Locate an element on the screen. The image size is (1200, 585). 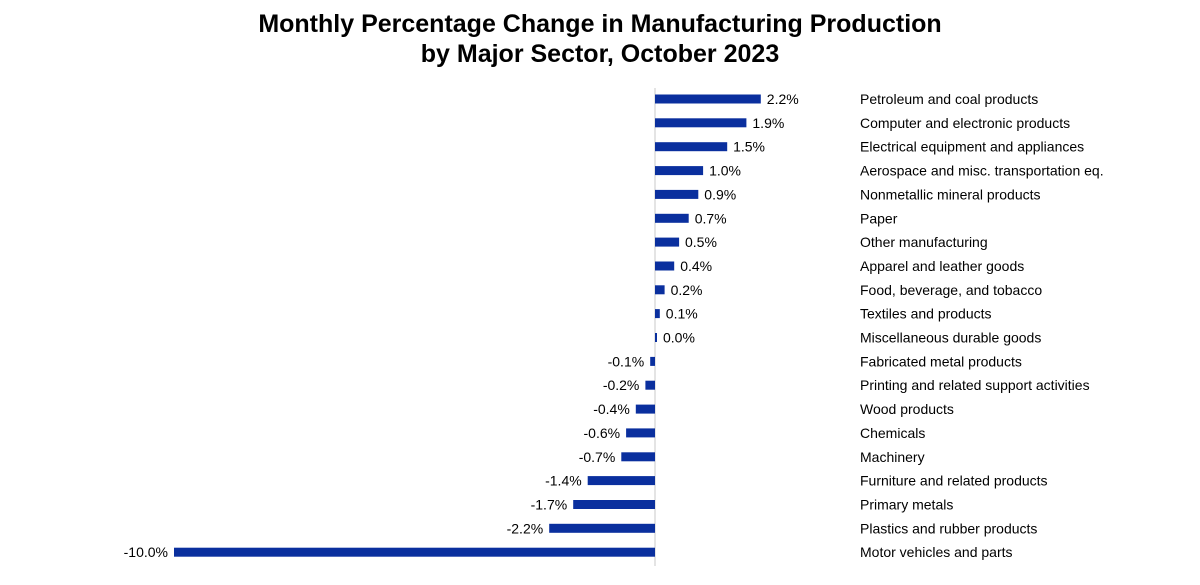
bar-value-label: -0.7% is located at coordinates (597, 457).